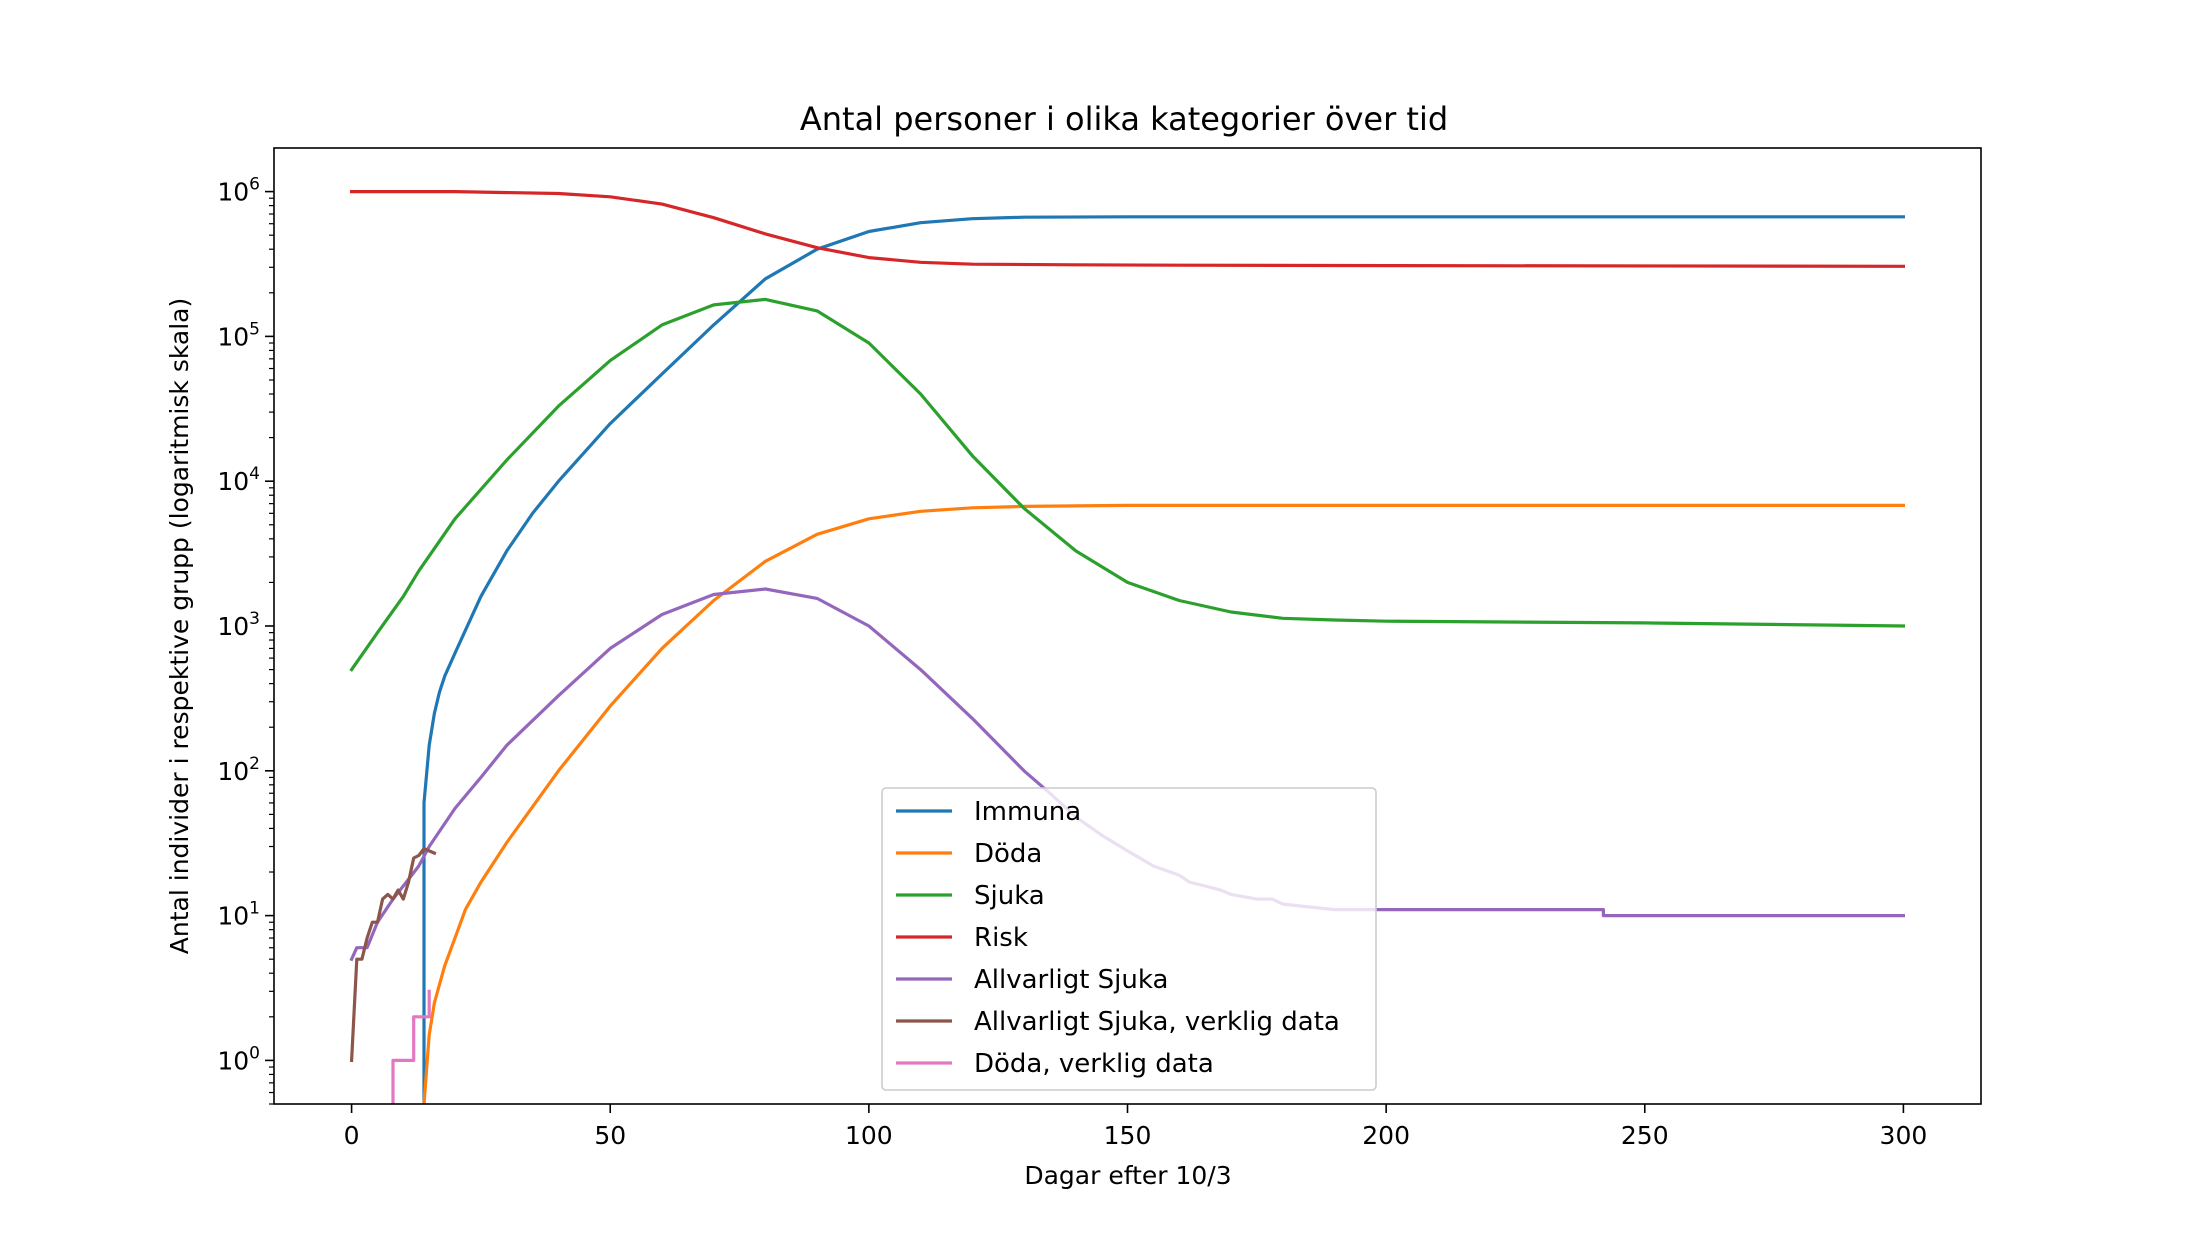 The image size is (2192, 1234). Describe the element at coordinates (238, 915) in the screenshot. I see `y-tick-label: 10¹` at that location.